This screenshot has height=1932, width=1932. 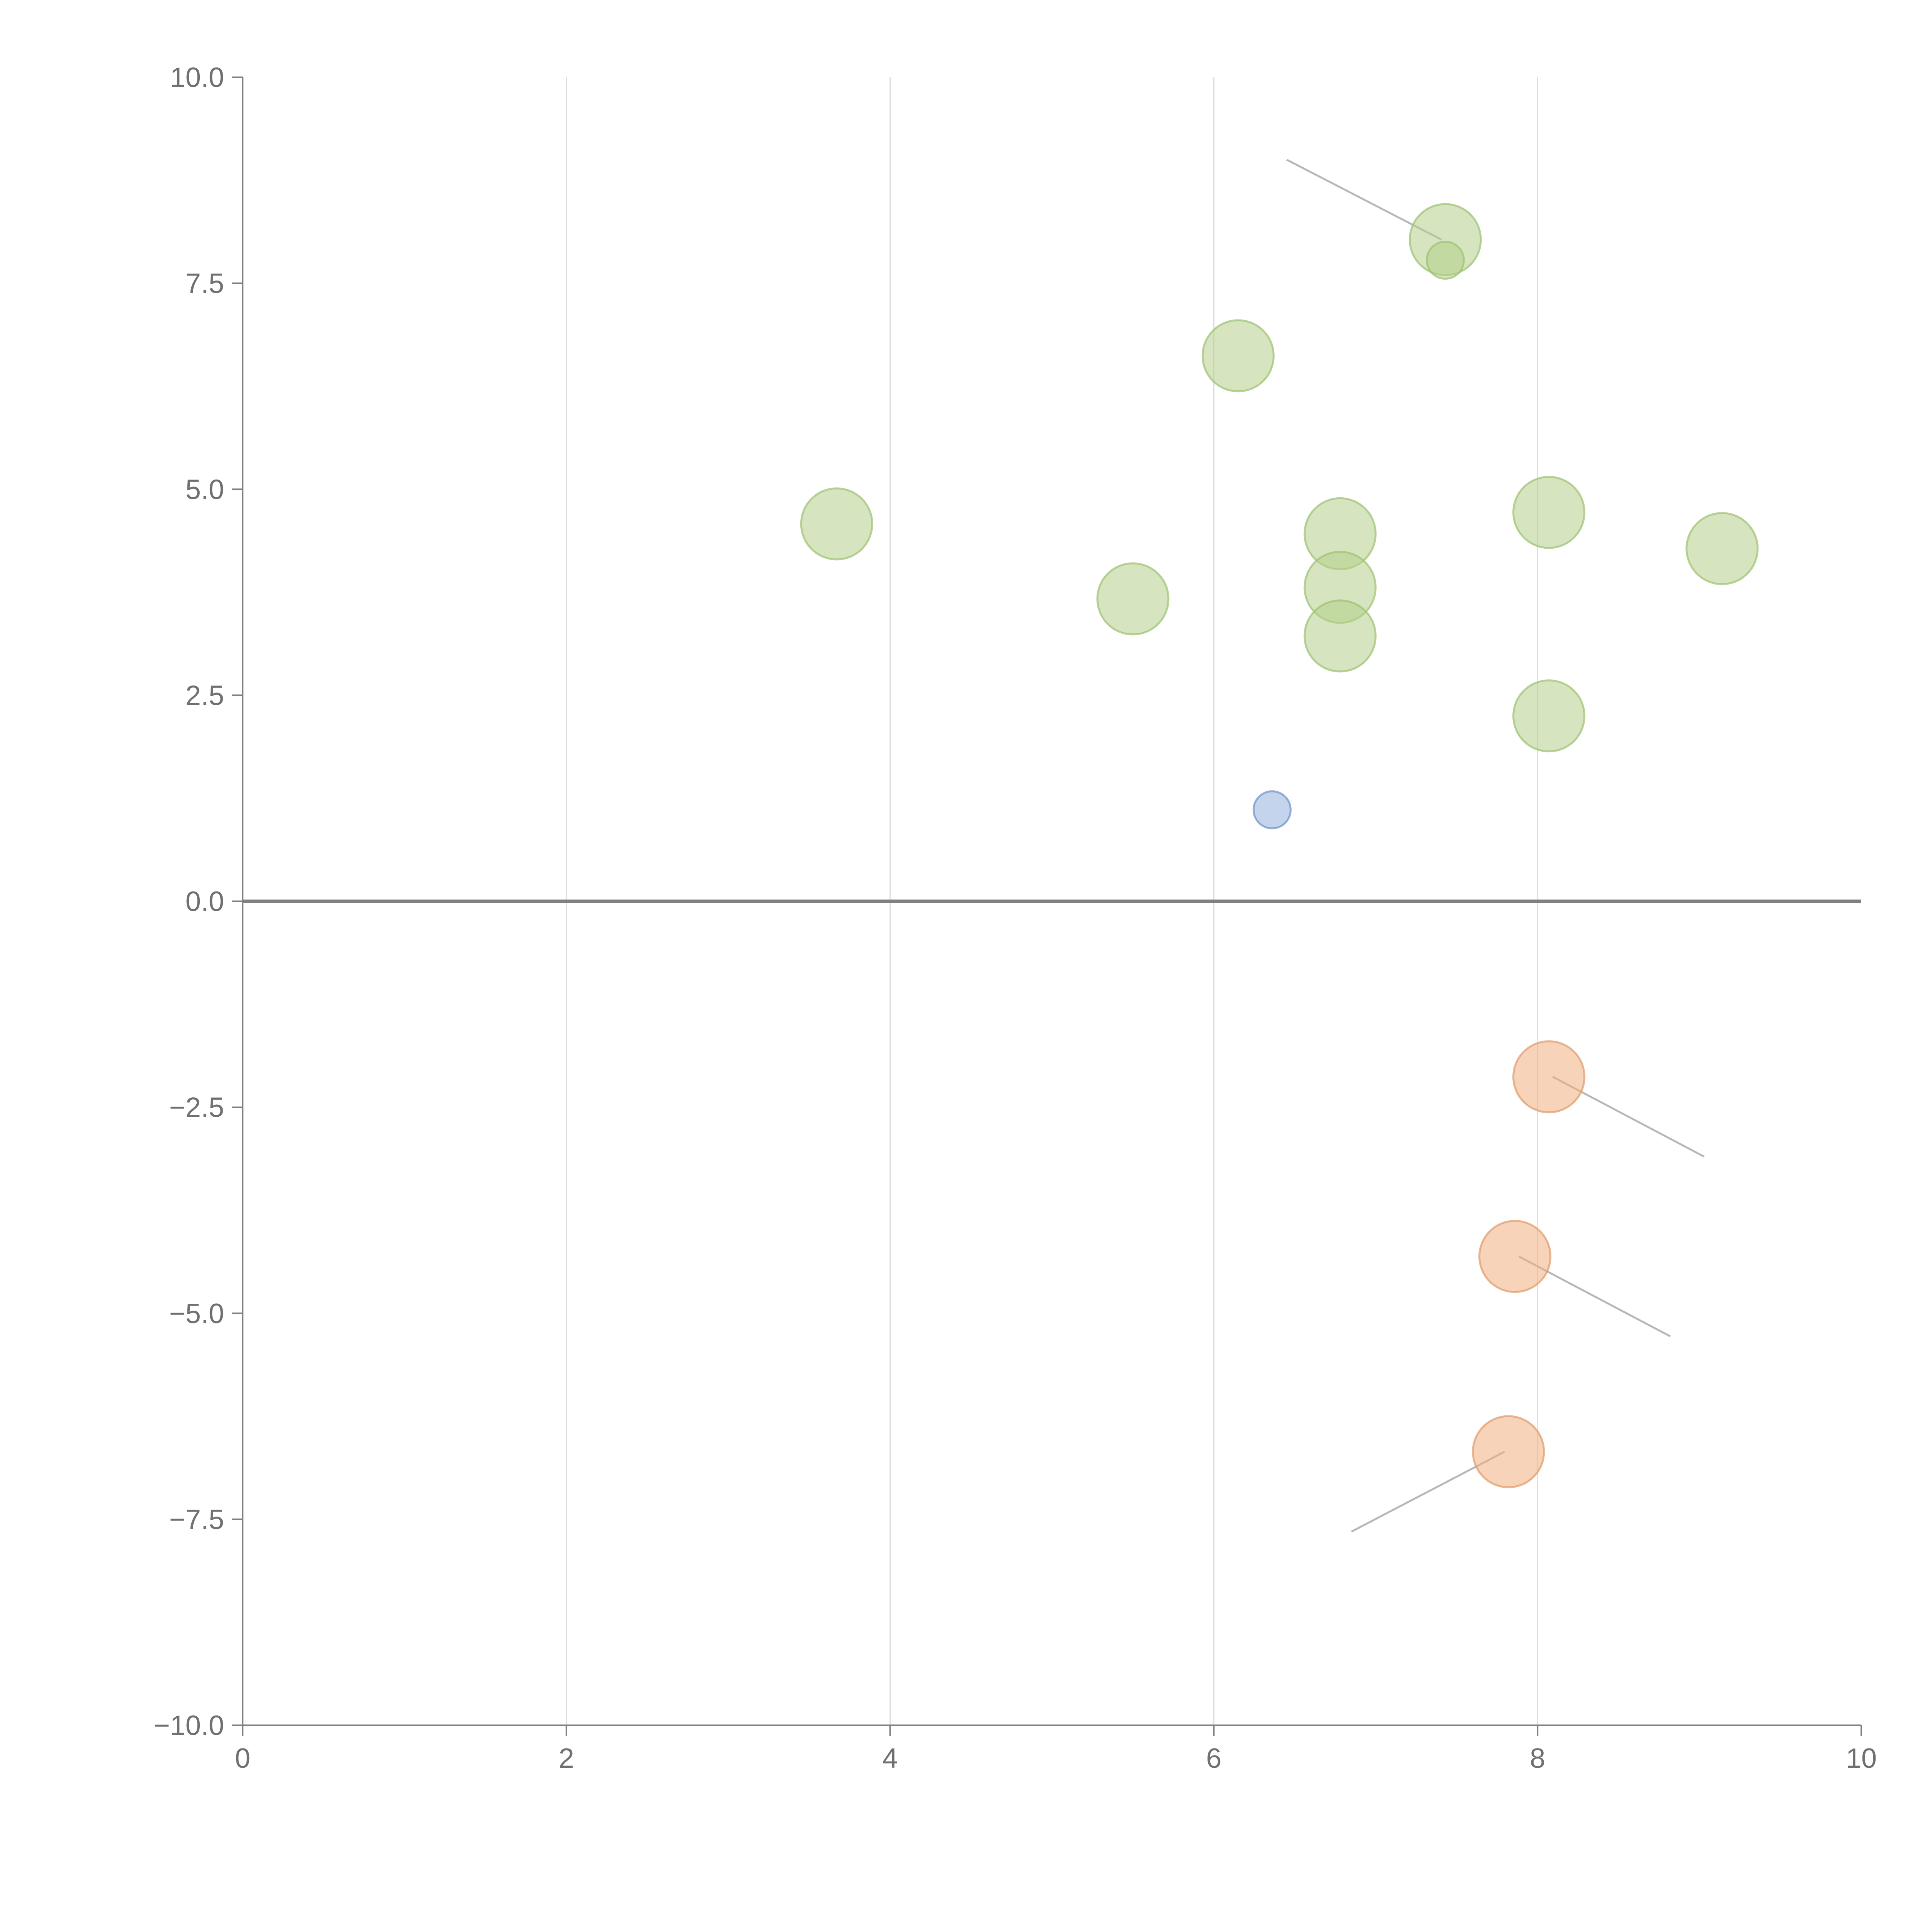 I want to click on x-tick-label: 0, so click(x=243, y=1758).